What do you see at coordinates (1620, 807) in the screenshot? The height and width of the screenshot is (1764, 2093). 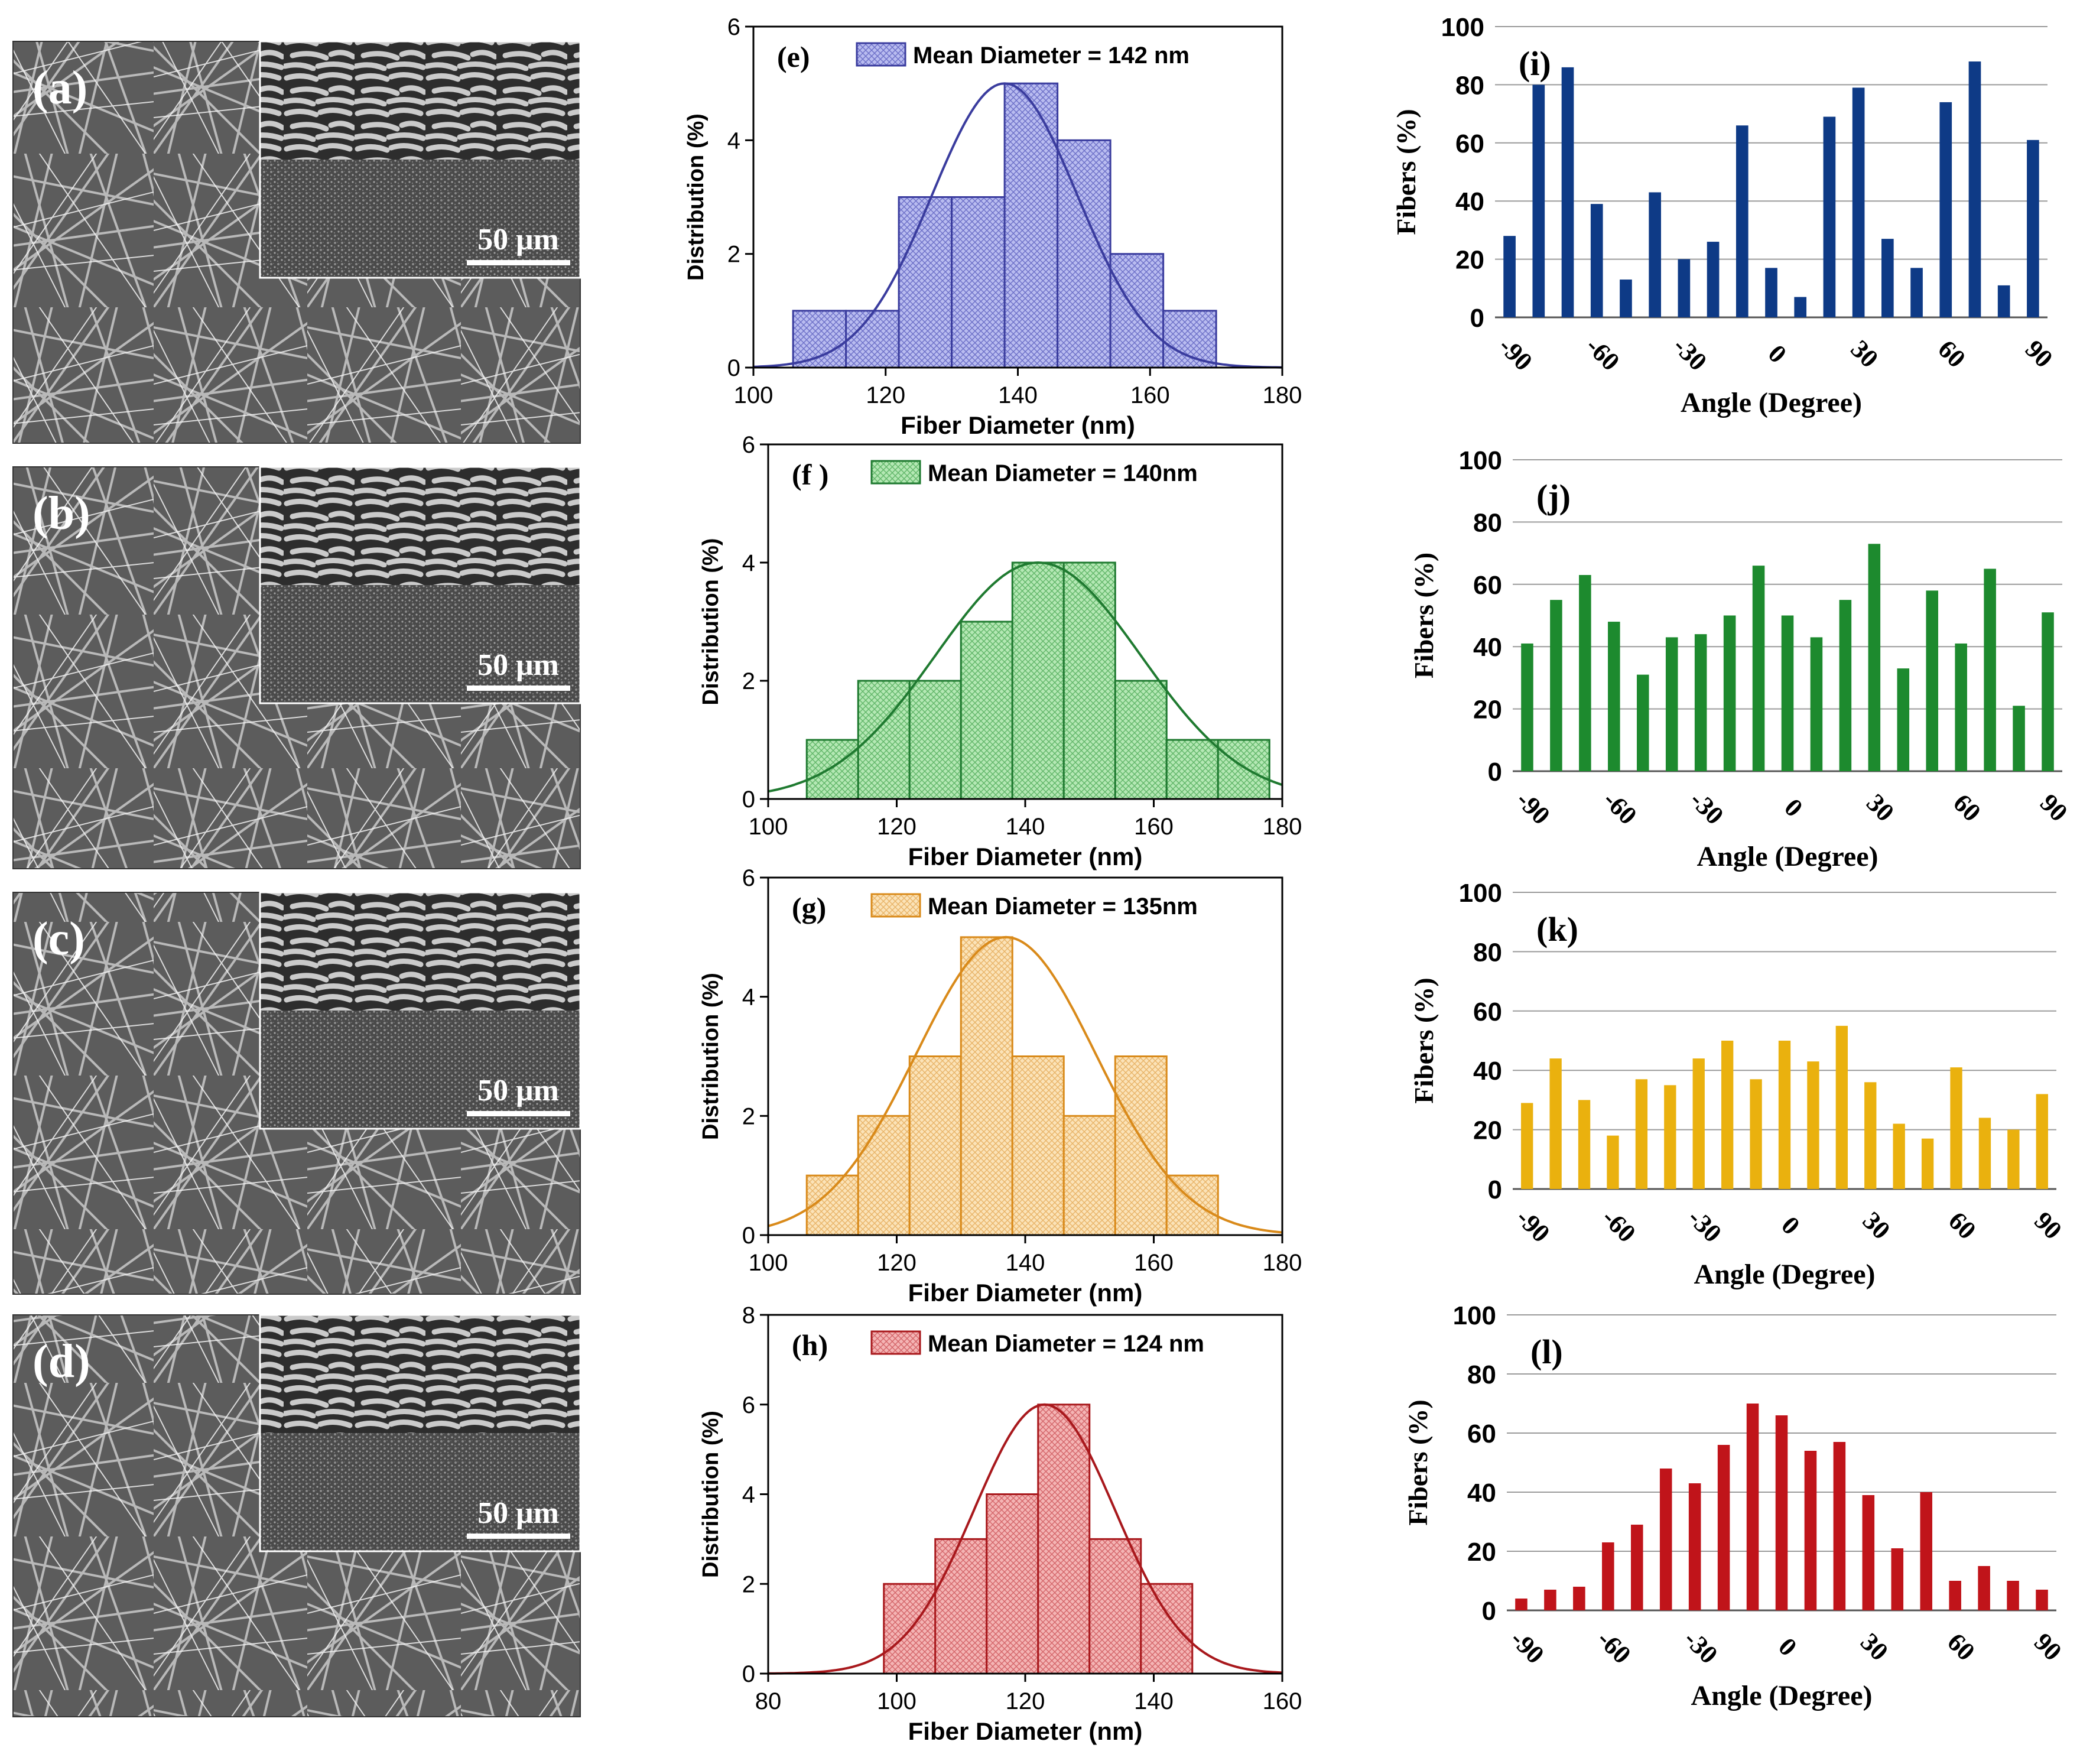 I see `x-tick-label: -60` at bounding box center [1620, 807].